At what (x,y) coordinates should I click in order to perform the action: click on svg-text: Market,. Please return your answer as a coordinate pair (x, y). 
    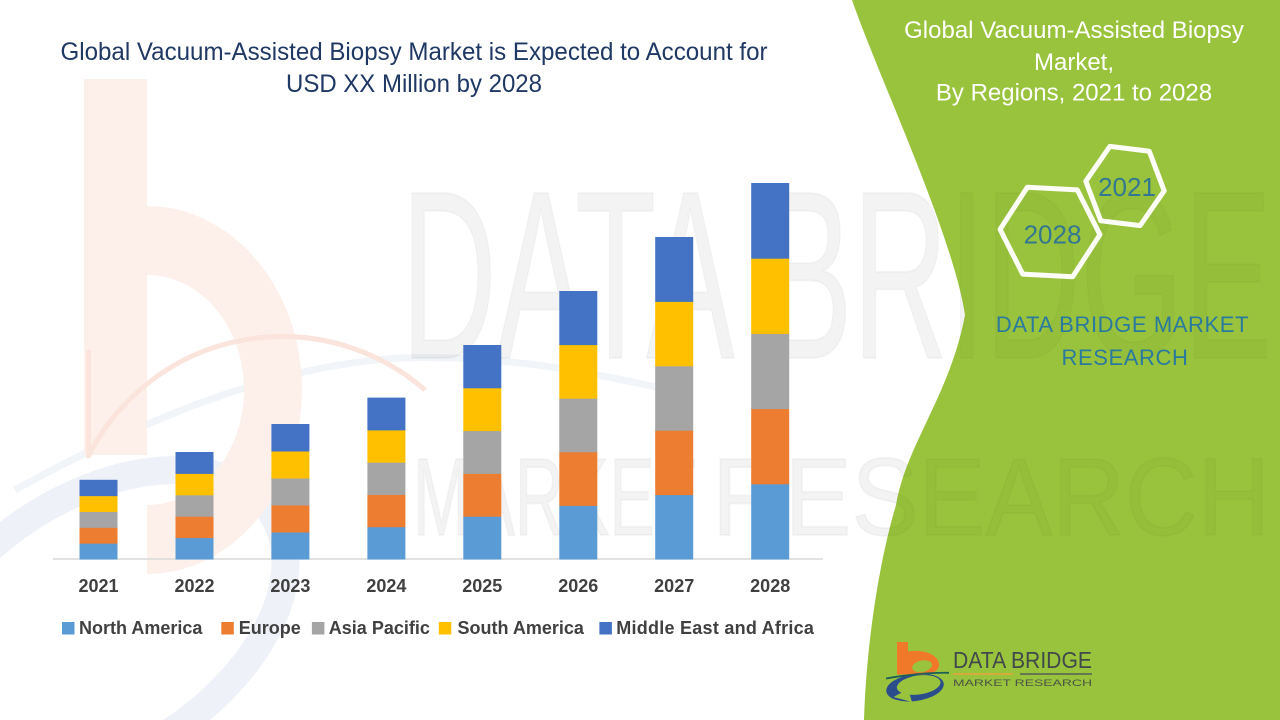
    Looking at the image, I should click on (1074, 62).